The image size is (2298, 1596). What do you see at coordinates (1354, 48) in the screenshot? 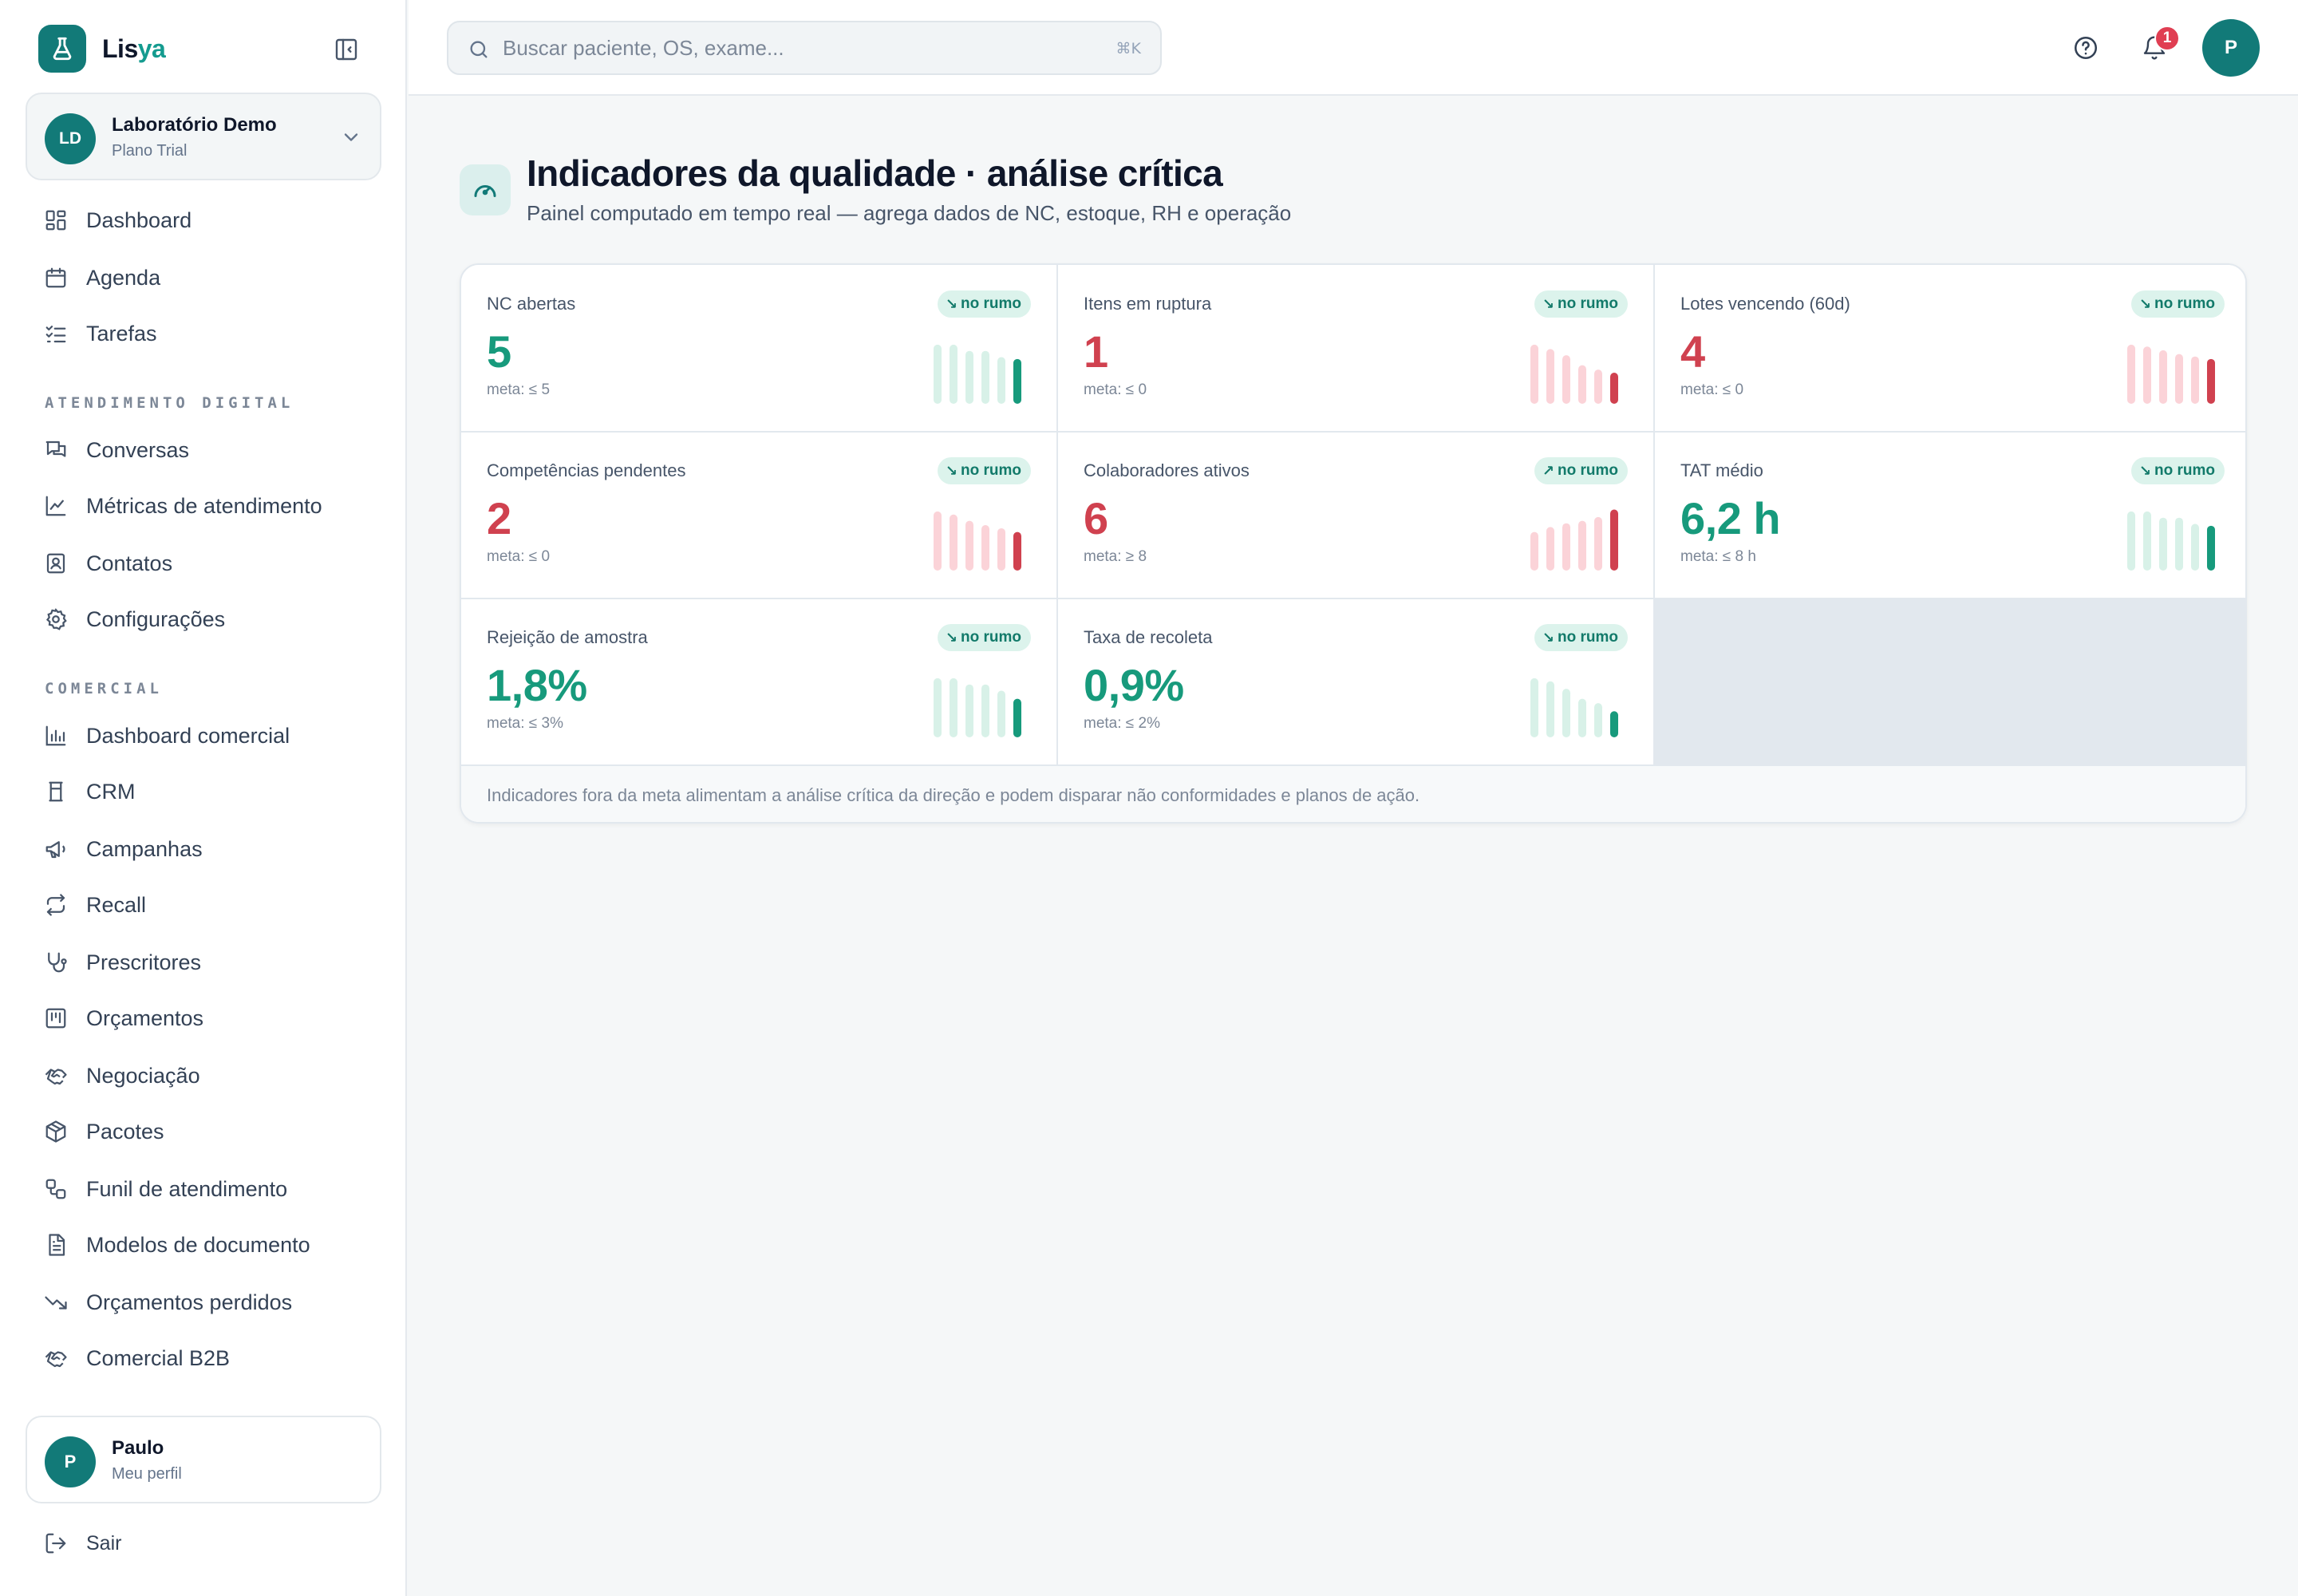
I see `topbar: ⌘K 1 P` at bounding box center [1354, 48].